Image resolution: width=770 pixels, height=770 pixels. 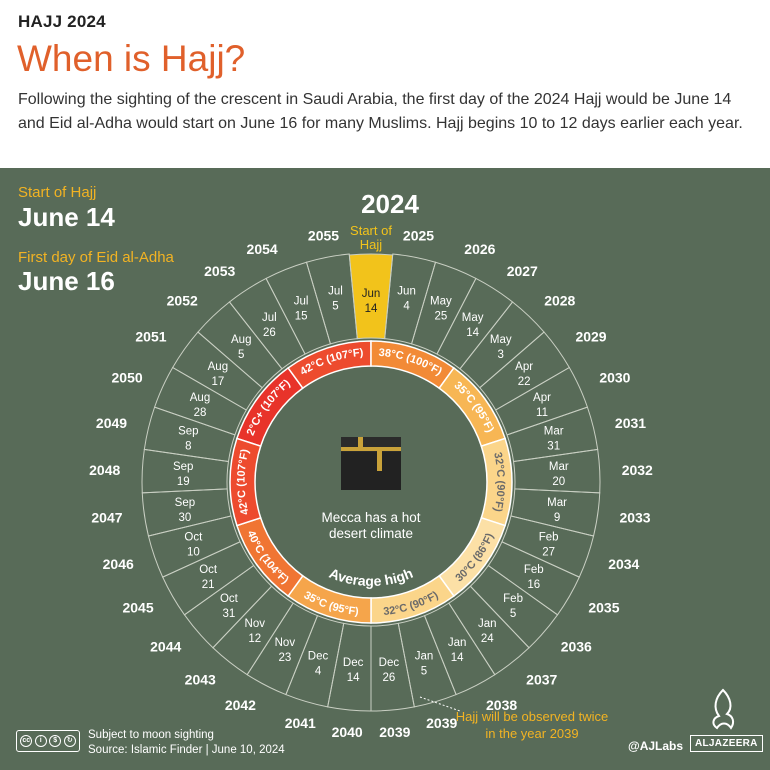 What do you see at coordinates (127, 378) in the screenshot?
I see `year-label: 2050` at bounding box center [127, 378].